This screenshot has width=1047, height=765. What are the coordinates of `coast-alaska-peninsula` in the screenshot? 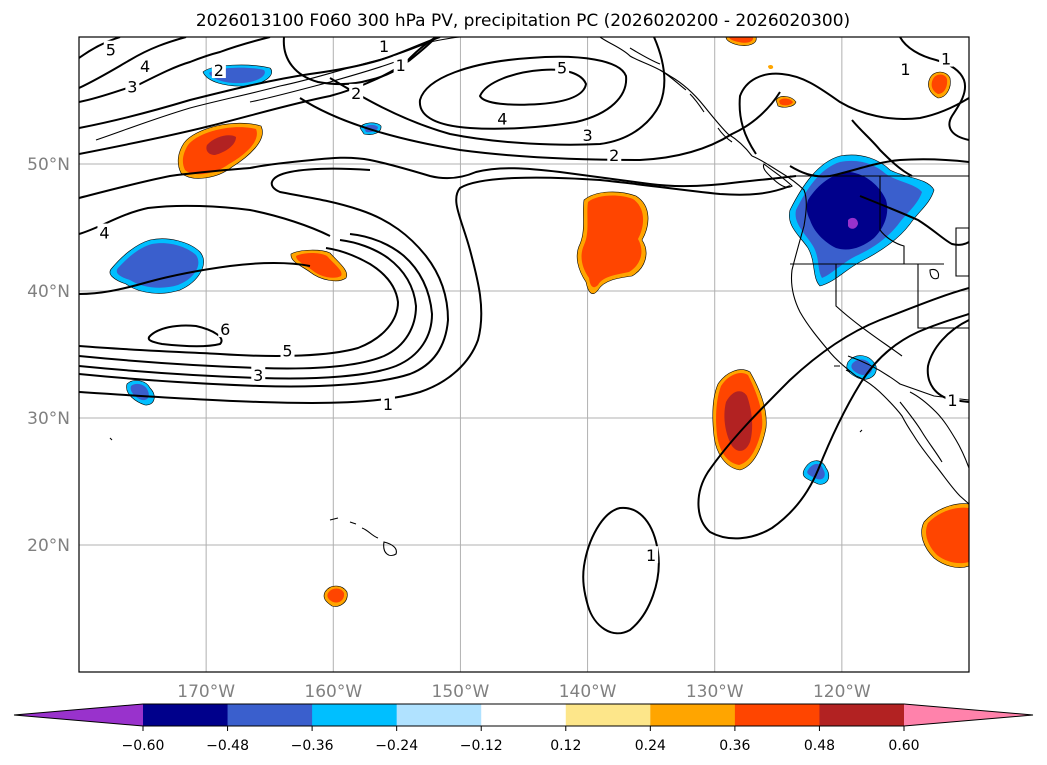 It's located at (325, 81).